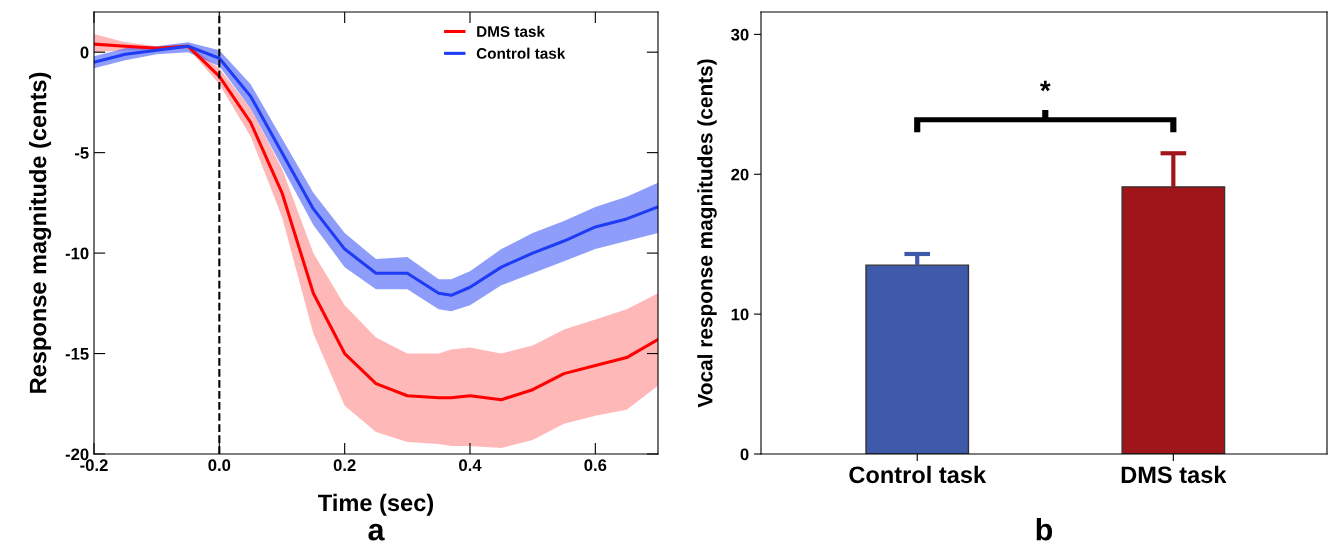 This screenshot has height=554, width=1331. What do you see at coordinates (344, 465) in the screenshot?
I see `x-tick-label: 0.2` at bounding box center [344, 465].